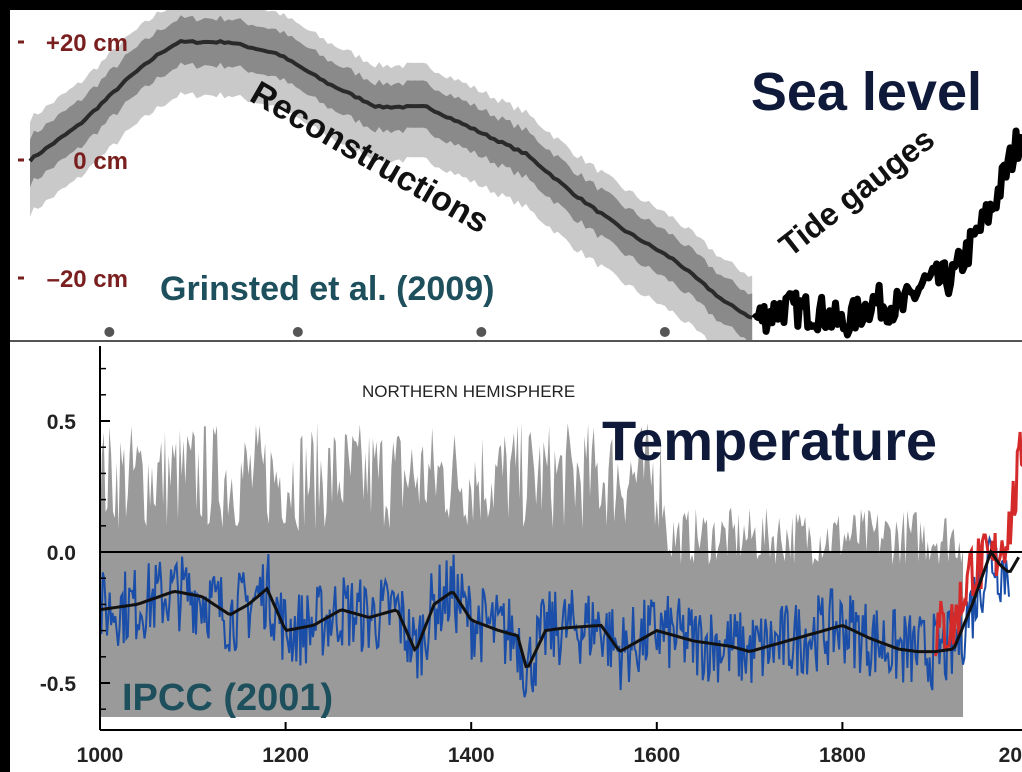  What do you see at coordinates (75, 538) in the screenshot?
I see `temperature-y-axis: 0.5 0.0 -0.5` at bounding box center [75, 538].